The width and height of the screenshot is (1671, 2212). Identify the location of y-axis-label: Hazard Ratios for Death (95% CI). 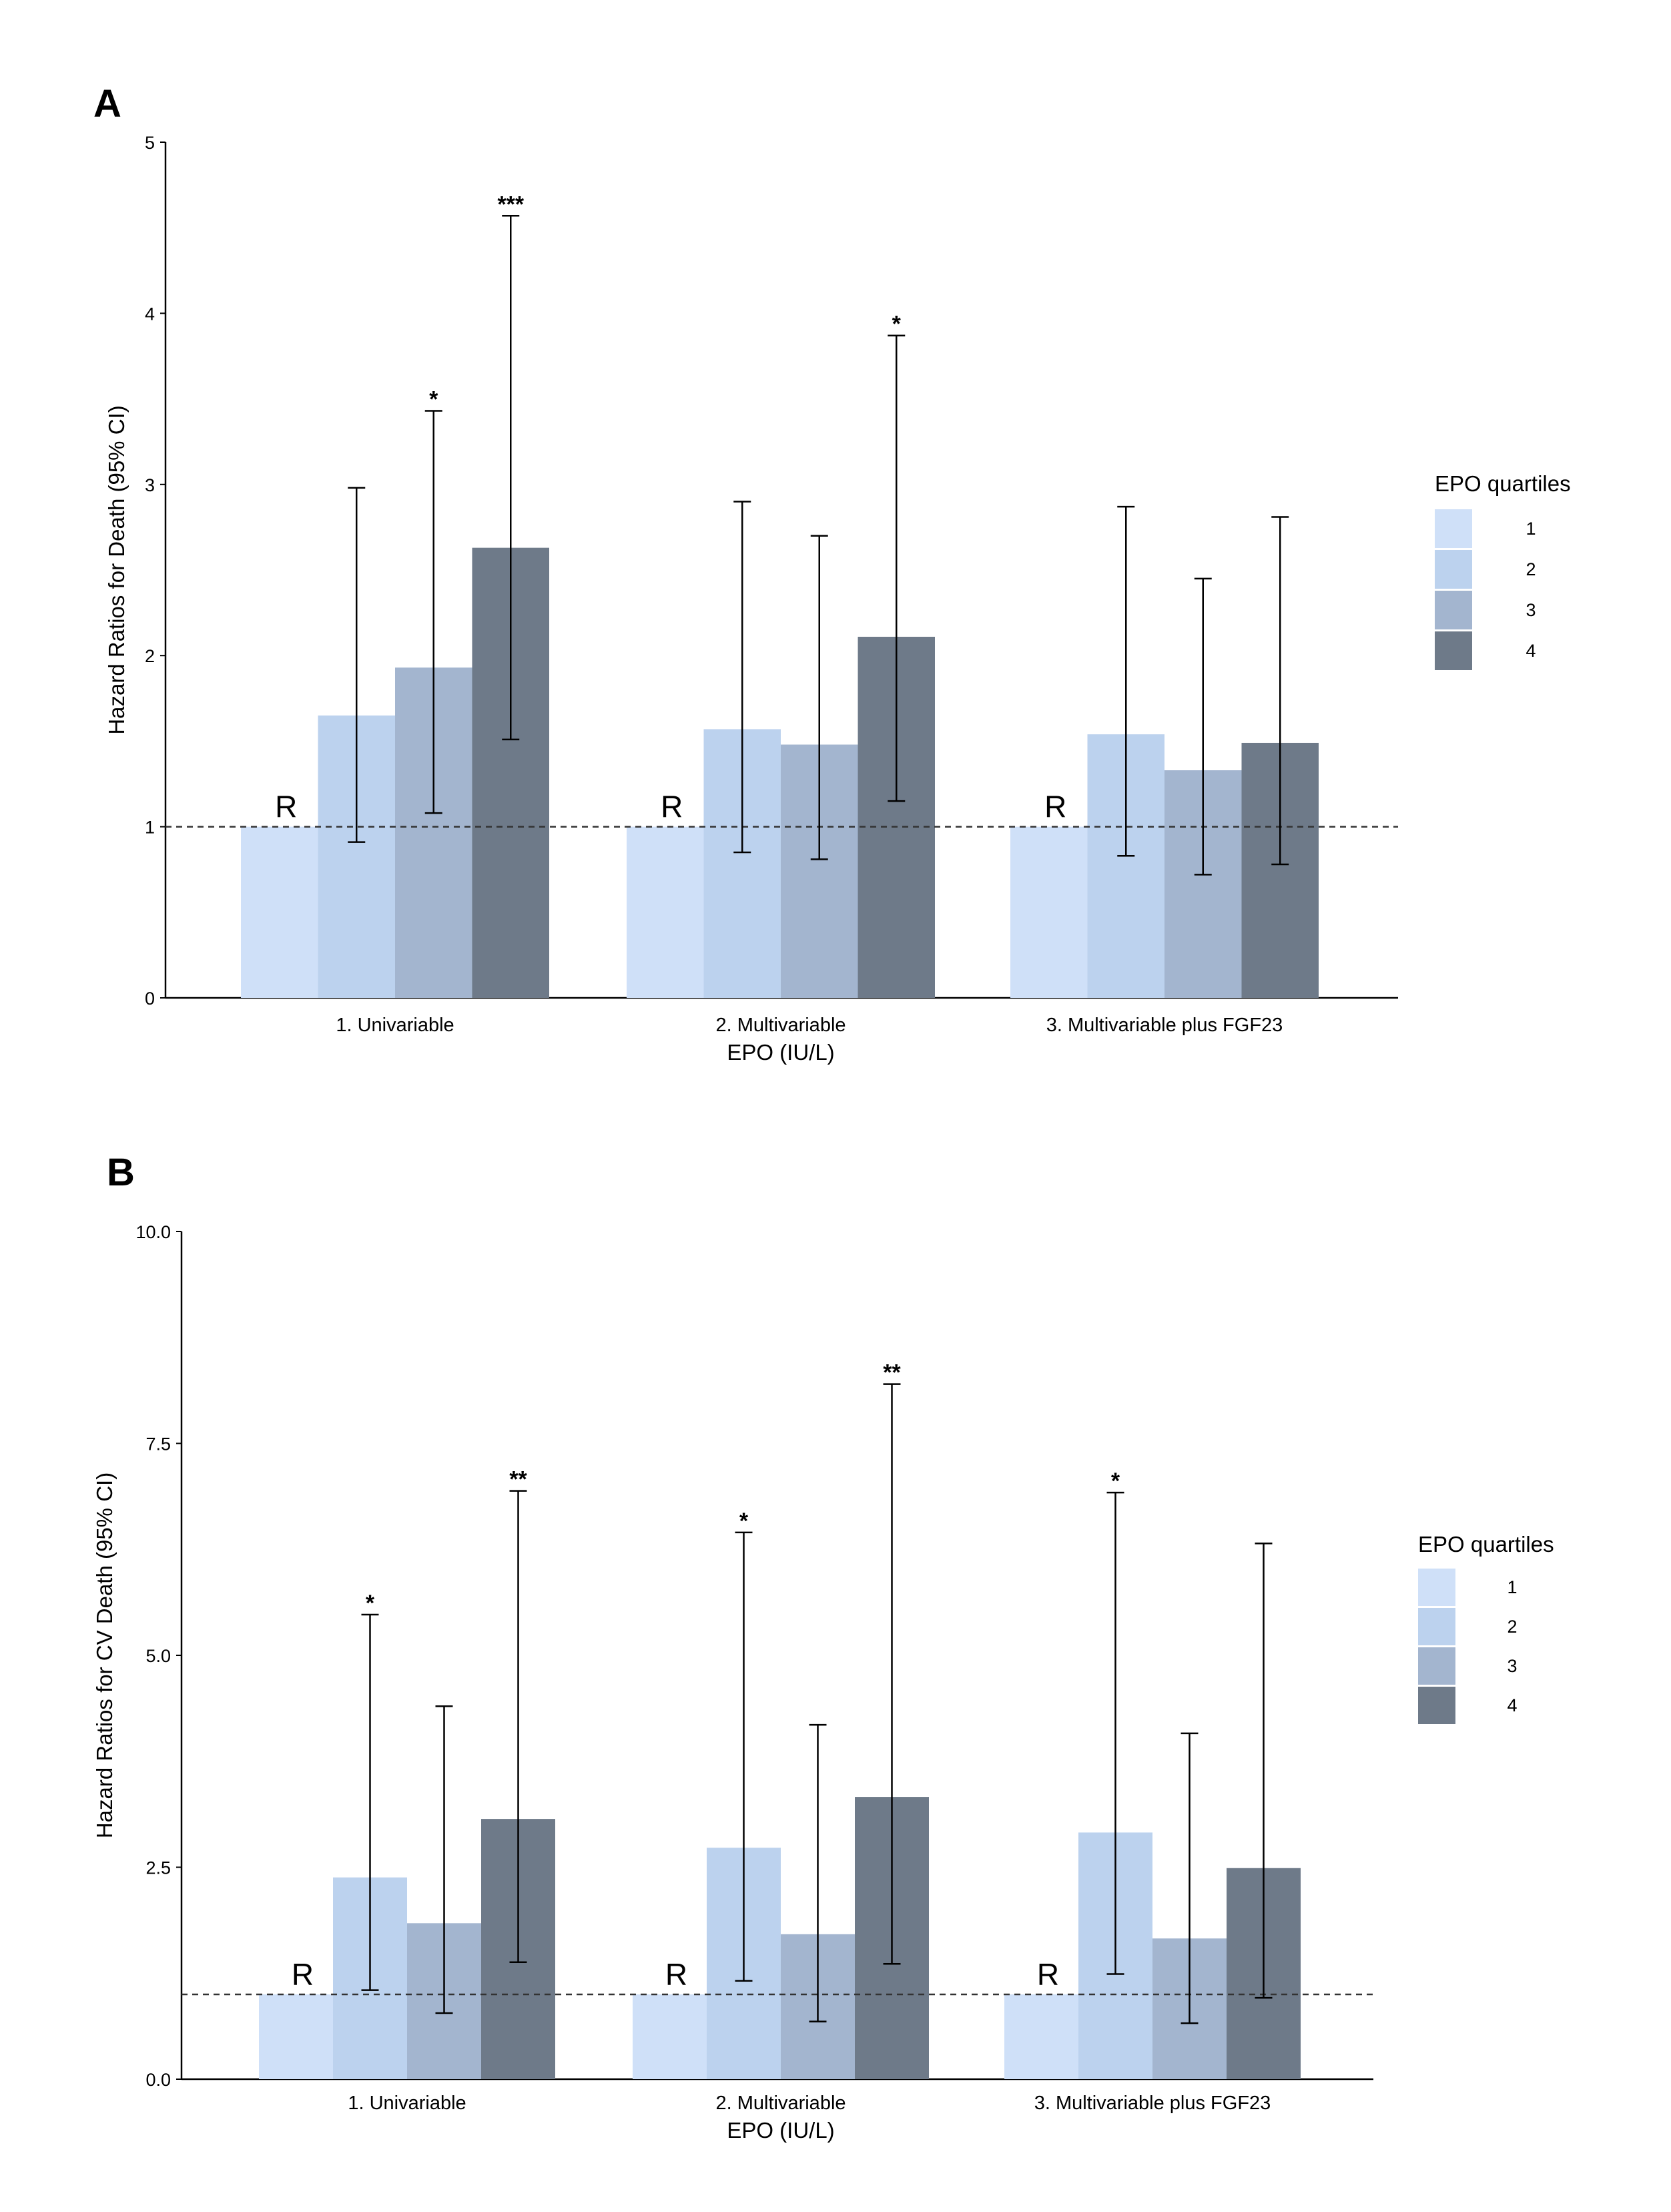
(116, 569).